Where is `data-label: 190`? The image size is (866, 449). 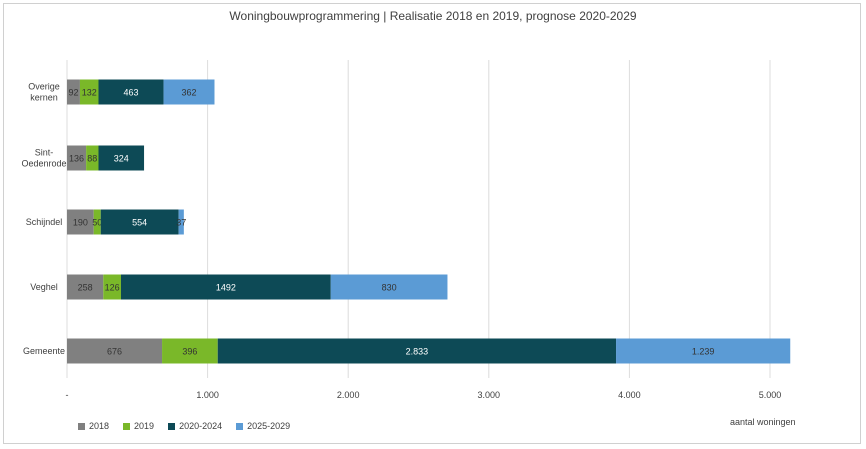 data-label: 190 is located at coordinates (80, 223).